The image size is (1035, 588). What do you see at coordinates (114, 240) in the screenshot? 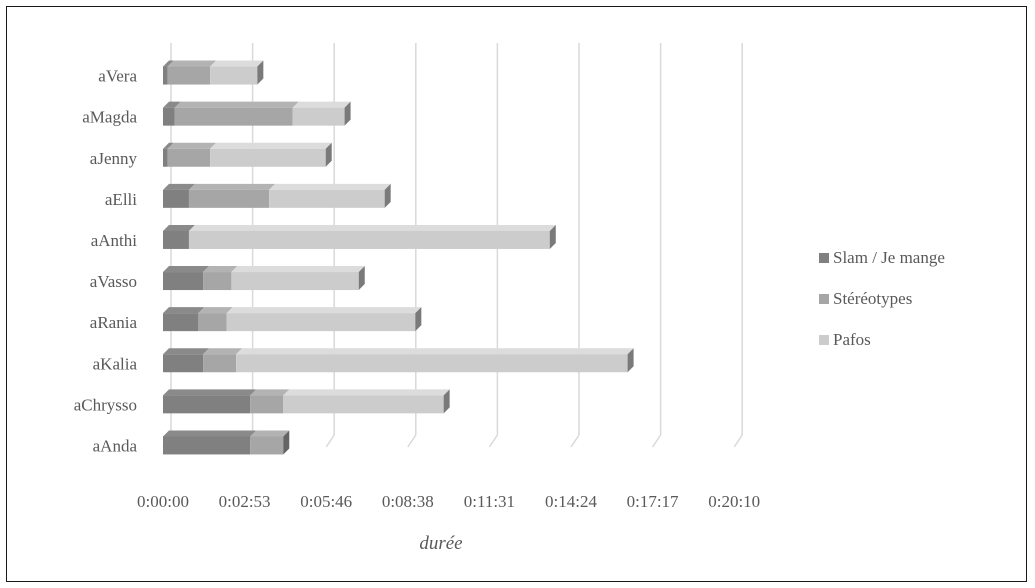
I see `category-label: aAnthi` at bounding box center [114, 240].